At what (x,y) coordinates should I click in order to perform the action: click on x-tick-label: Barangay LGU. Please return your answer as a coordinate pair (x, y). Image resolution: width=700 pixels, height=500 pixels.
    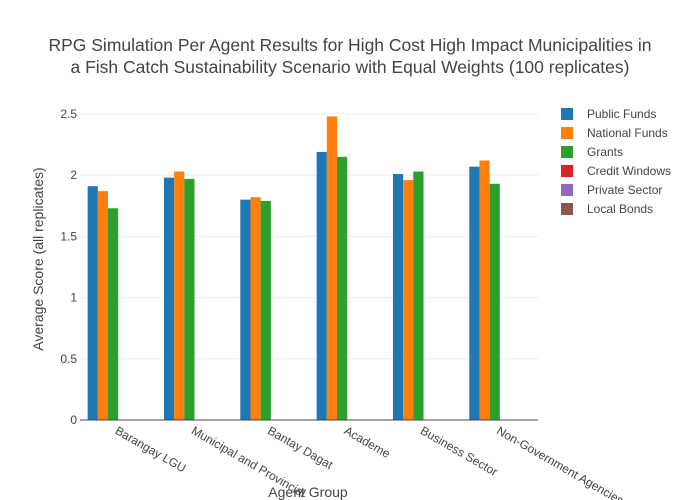
    Looking at the image, I should click on (151, 449).